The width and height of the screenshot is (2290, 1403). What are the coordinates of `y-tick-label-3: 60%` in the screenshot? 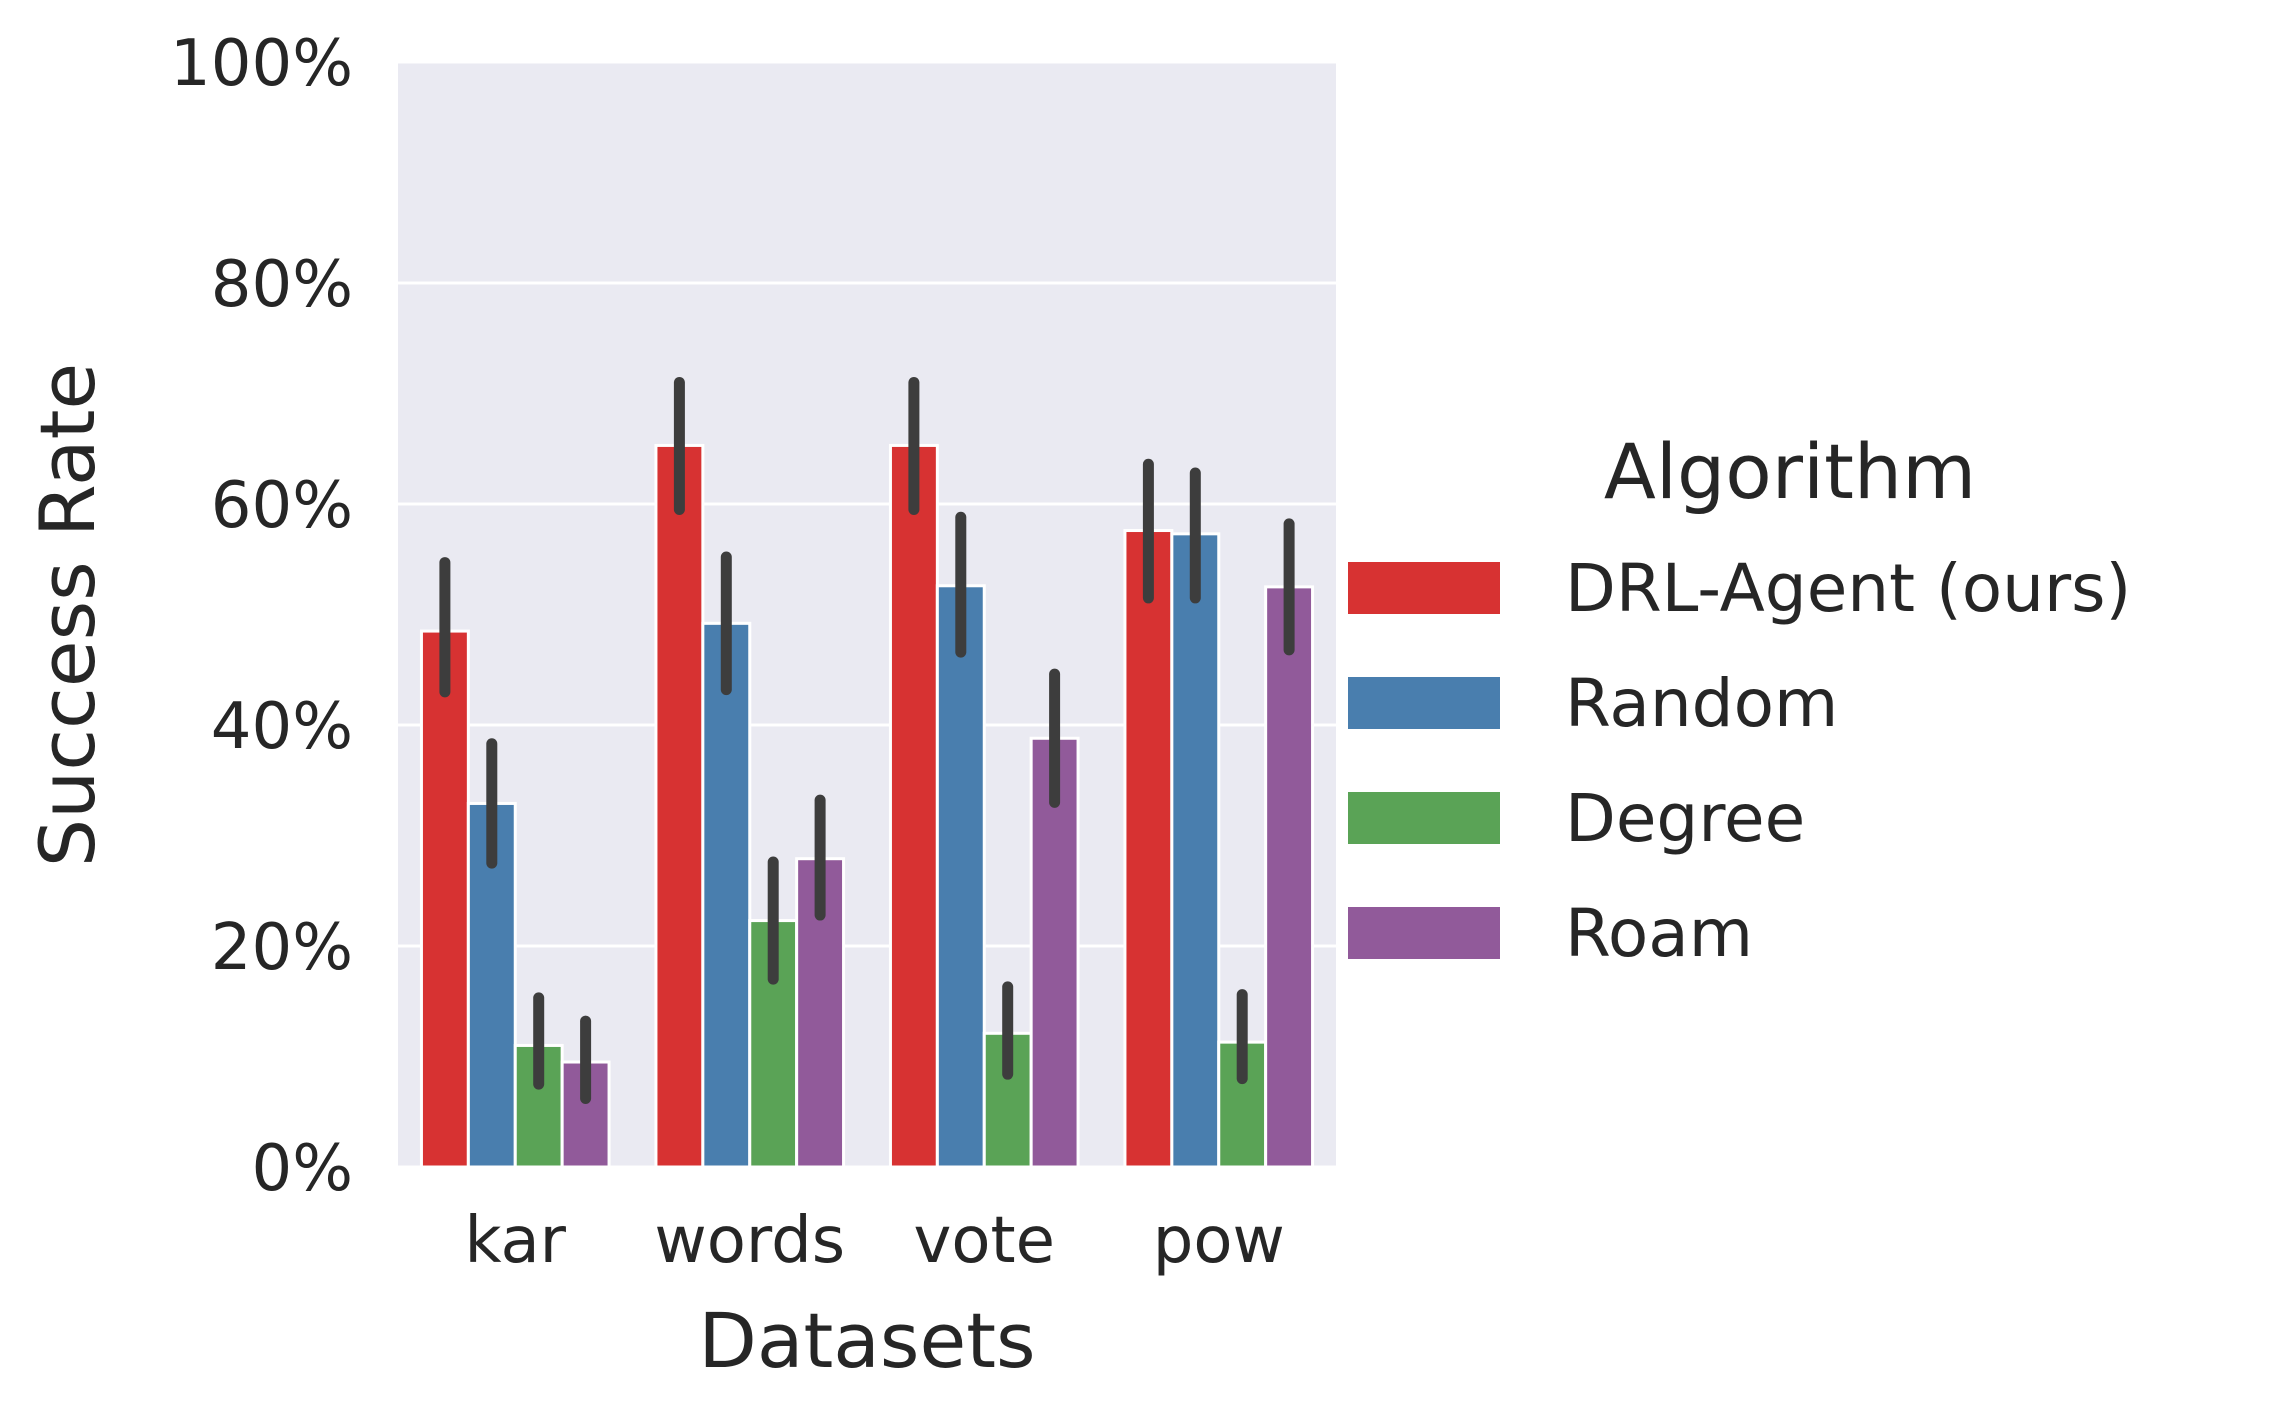 It's located at (282, 506).